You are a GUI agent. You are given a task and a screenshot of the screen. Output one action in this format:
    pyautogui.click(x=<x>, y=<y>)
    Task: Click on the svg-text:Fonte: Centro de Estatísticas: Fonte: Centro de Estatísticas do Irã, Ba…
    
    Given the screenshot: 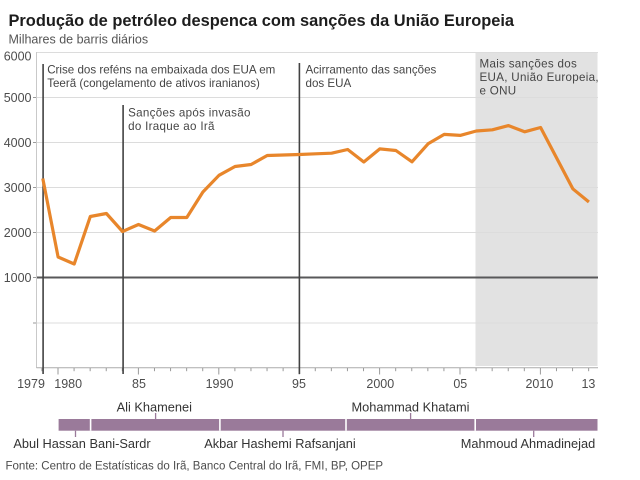 What is the action you would take?
    pyautogui.click(x=195, y=467)
    